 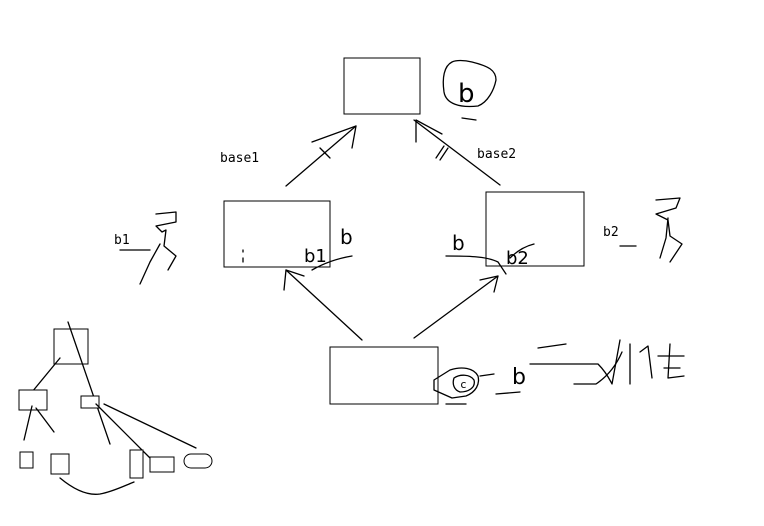 I want to click on tree-node-mid, so click(x=90, y=402).